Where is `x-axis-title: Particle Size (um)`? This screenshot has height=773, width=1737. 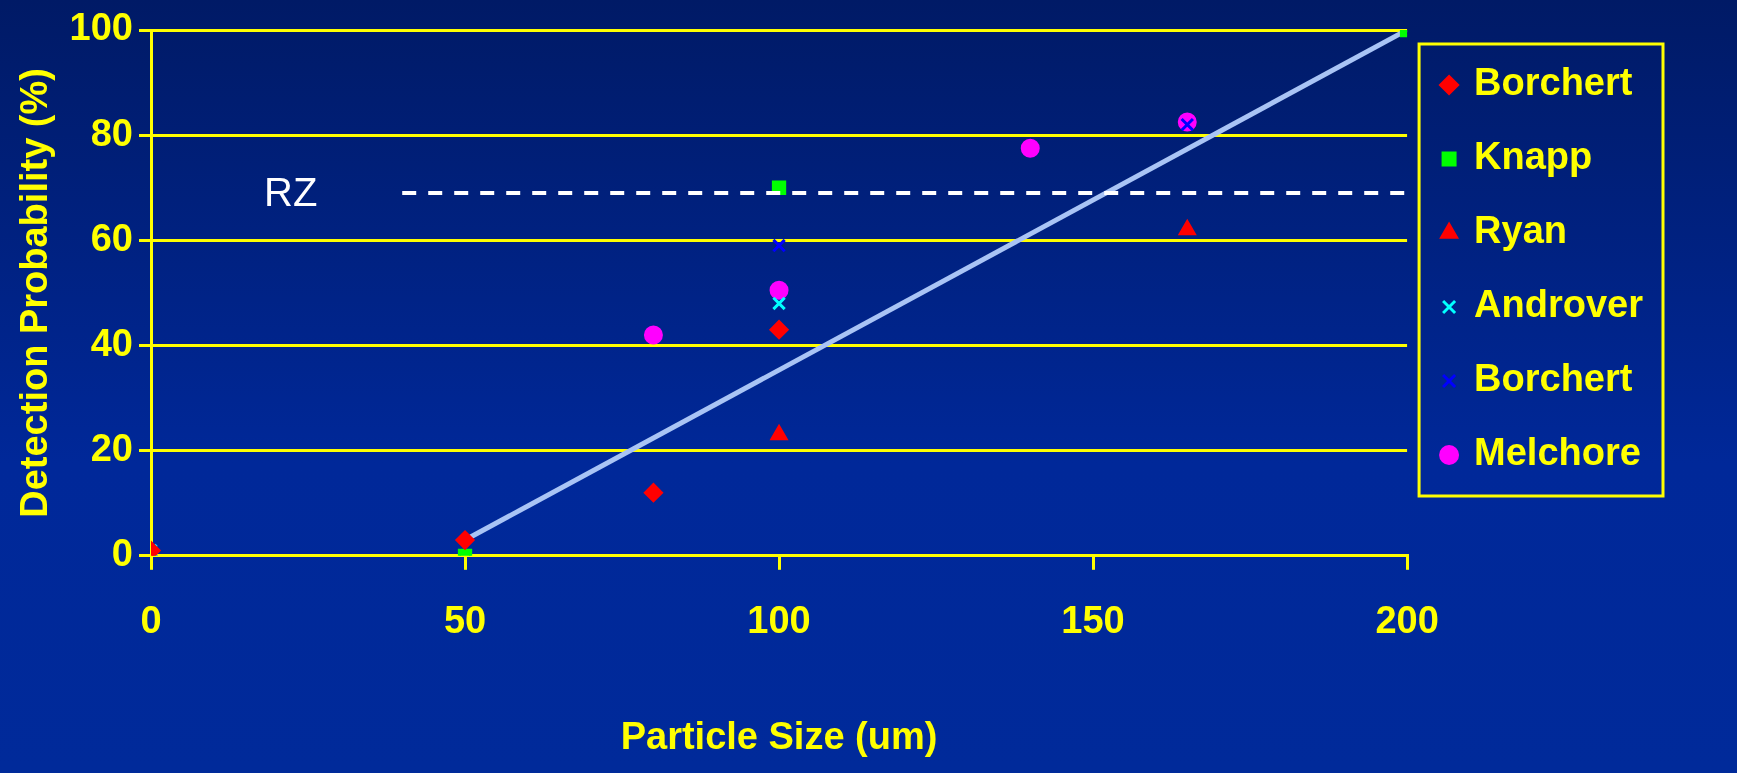
x-axis-title: Particle Size (um) is located at coordinates (779, 735).